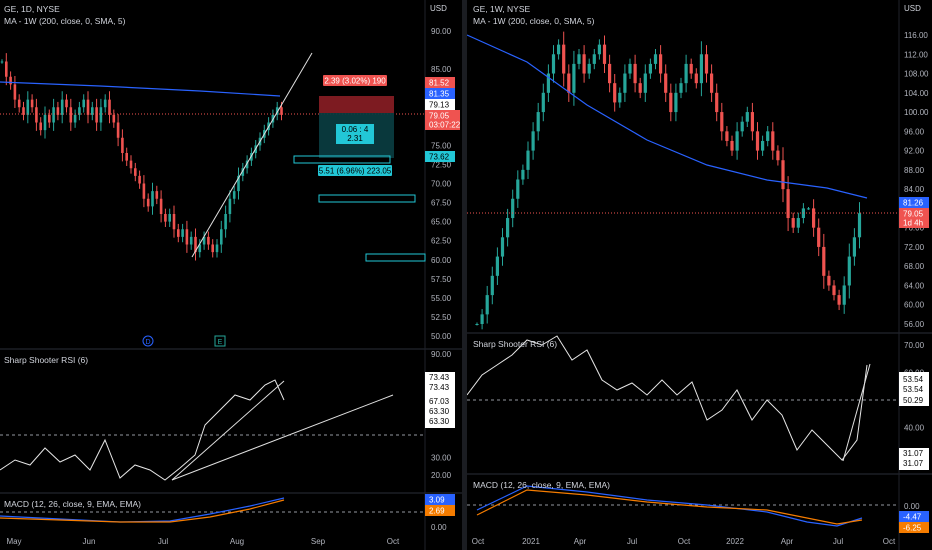 Image resolution: width=932 pixels, height=550 pixels. I want to click on symbol-title: GE, 1D, NYSE, so click(32, 9).